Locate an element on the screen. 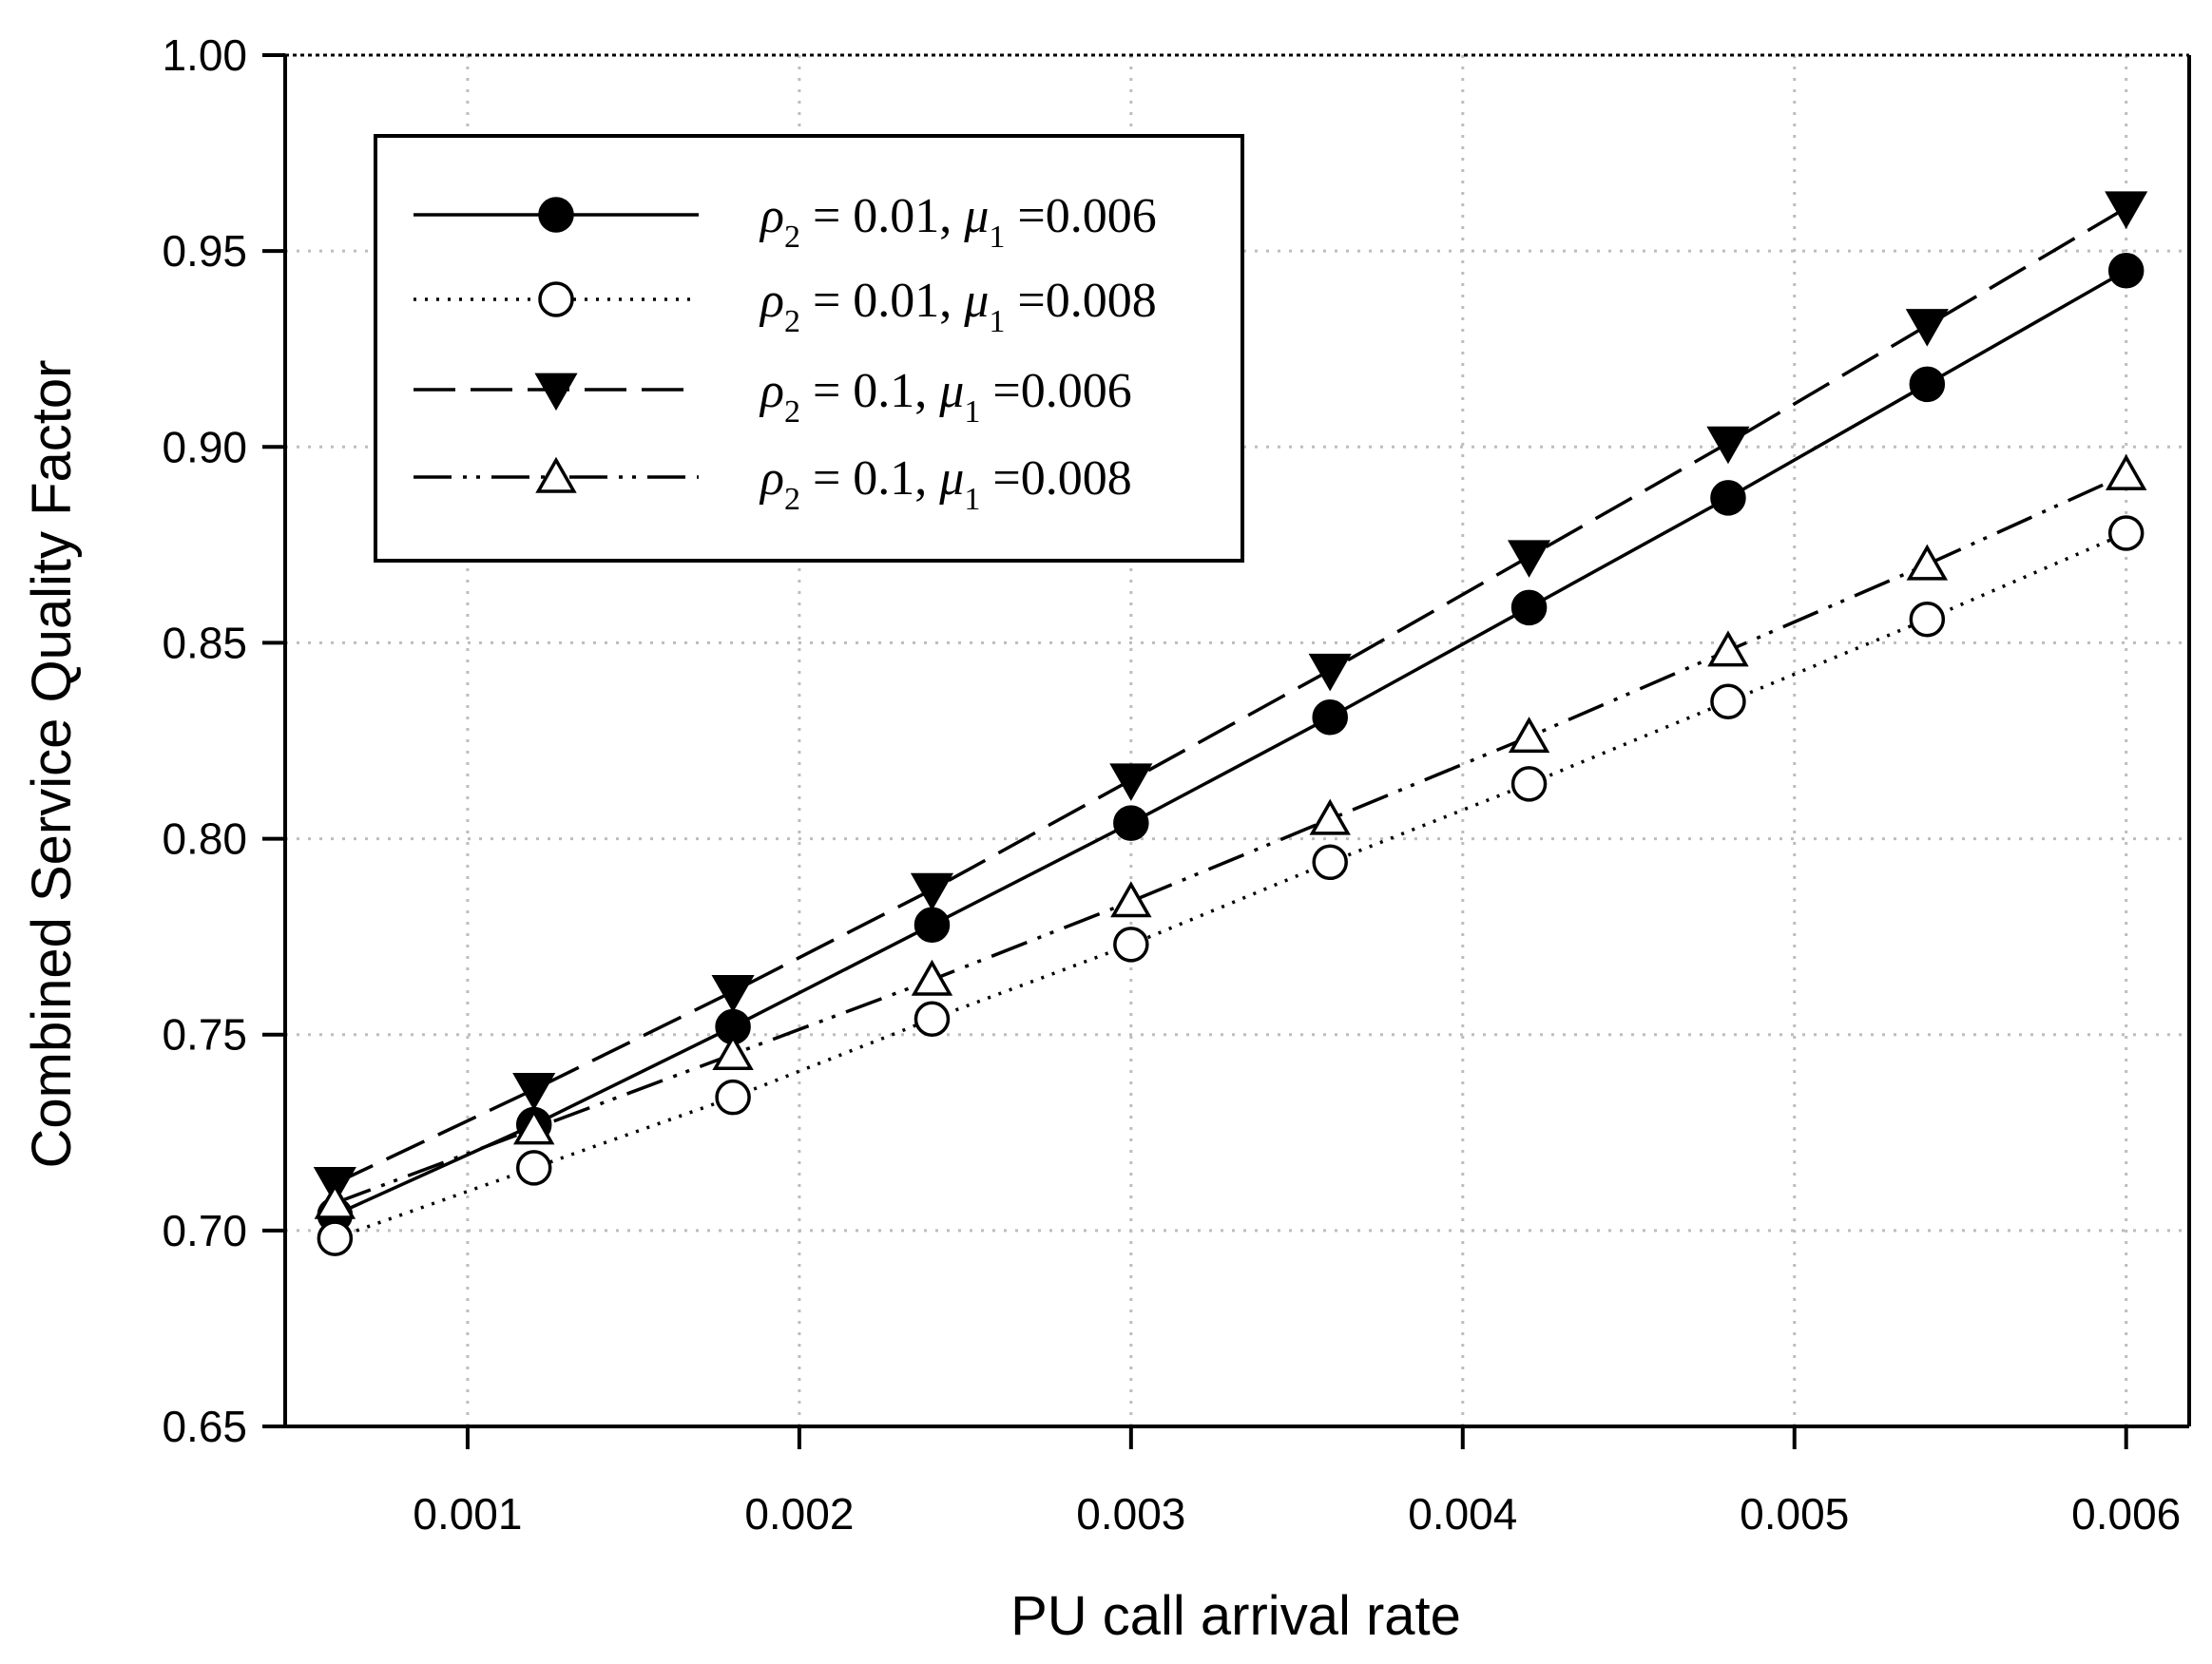 The image size is (2212, 1664). y-axis-title: Combined Service Quality Factor is located at coordinates (52, 764).